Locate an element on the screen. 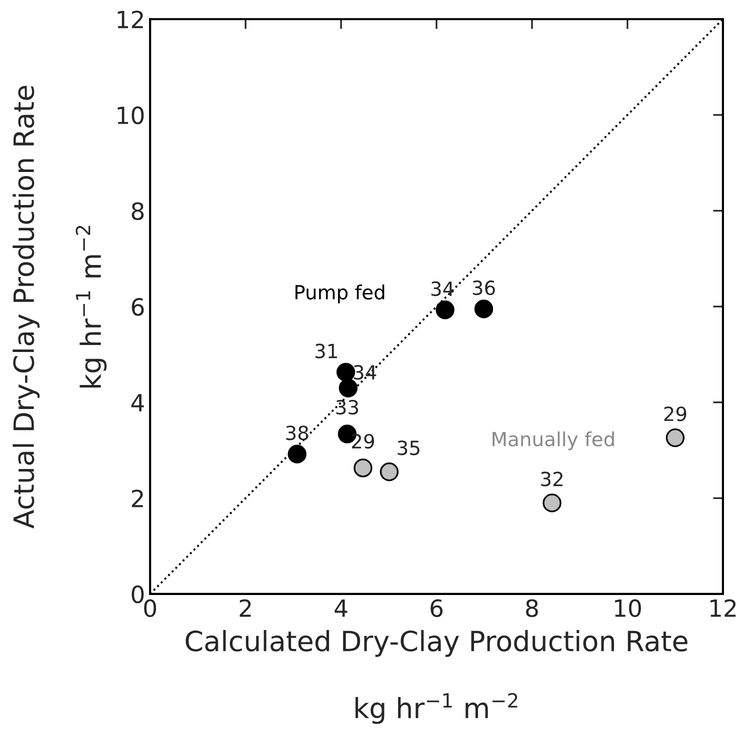  text: Calculated Dry-Clay Production Rate kg hr$^{−1}$ m$^{−2}$ is located at coordinates (437, 677).